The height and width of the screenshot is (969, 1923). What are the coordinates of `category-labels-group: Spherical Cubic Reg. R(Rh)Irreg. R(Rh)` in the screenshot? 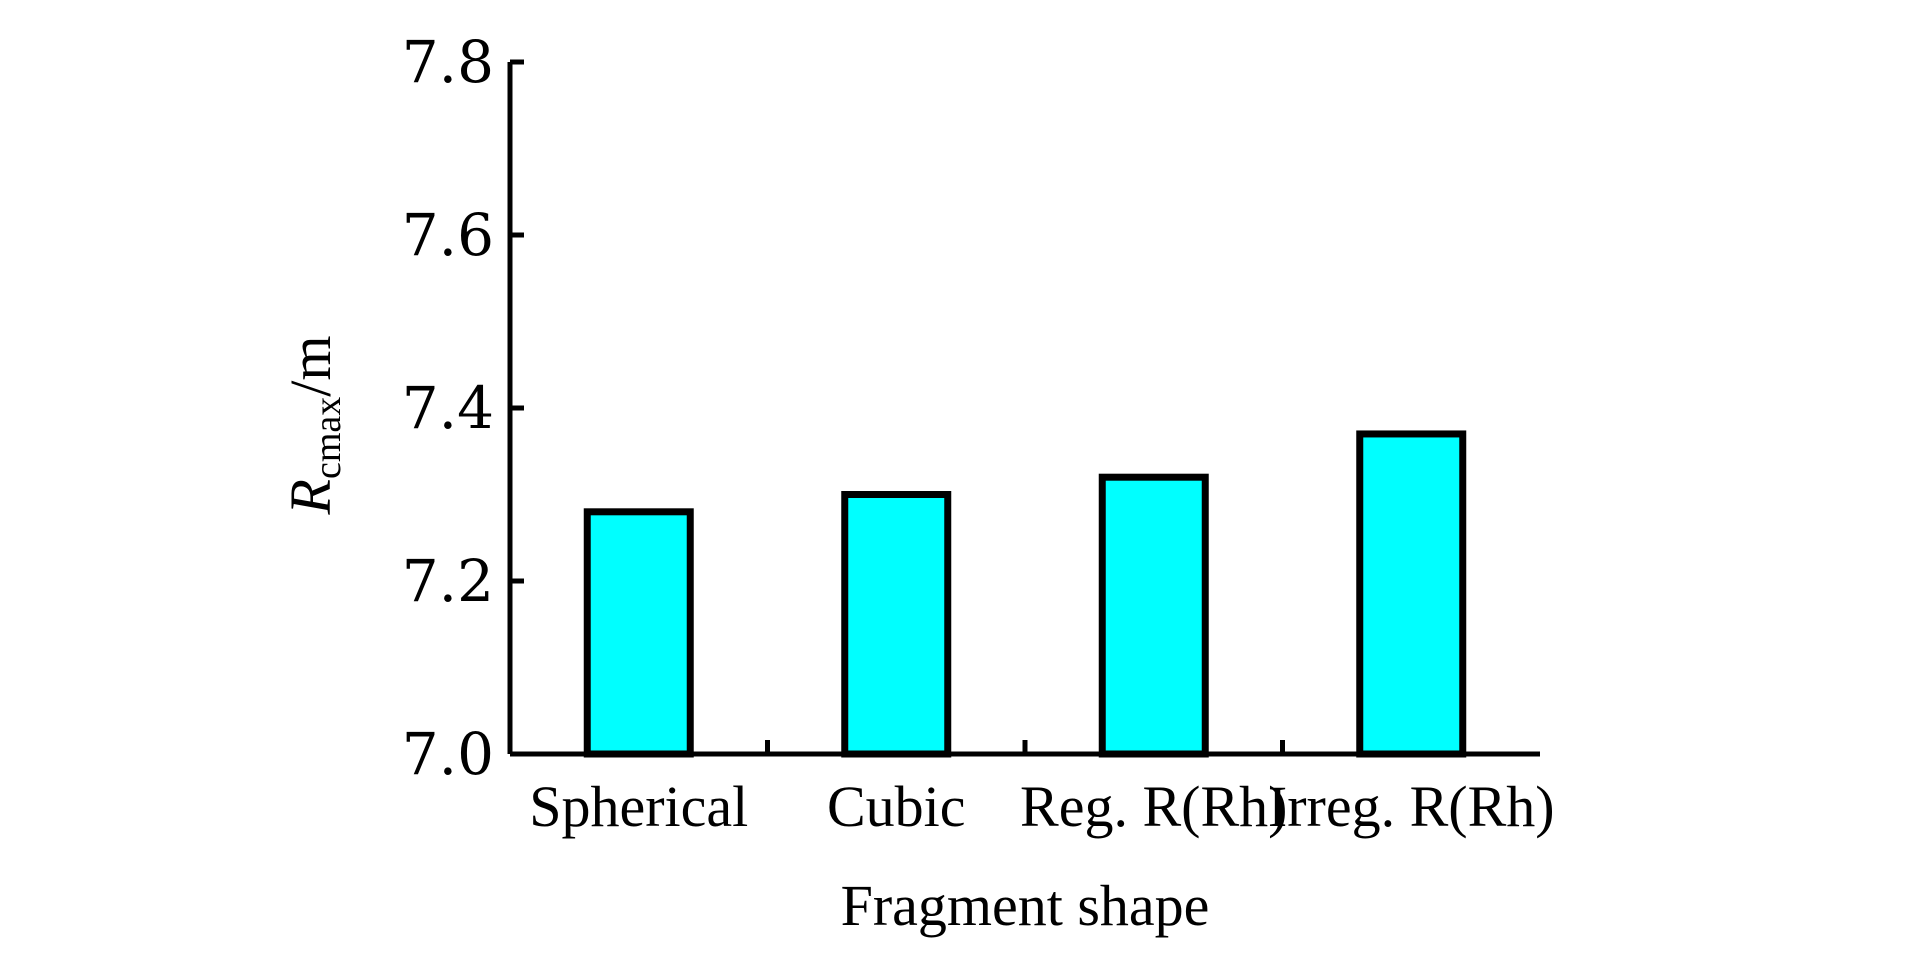 It's located at (1041, 806).